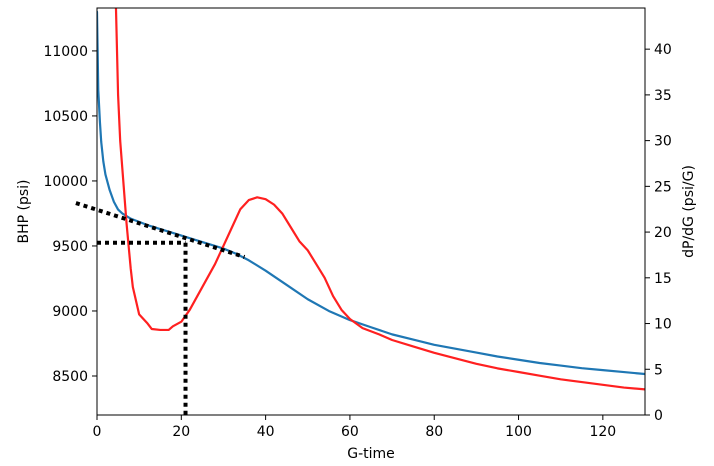  I want to click on y-right-tick-label: 5, so click(658, 370).